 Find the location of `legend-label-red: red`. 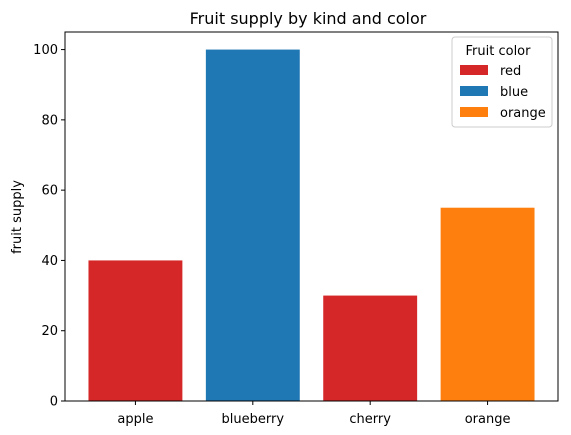

legend-label-red: red is located at coordinates (510, 71).